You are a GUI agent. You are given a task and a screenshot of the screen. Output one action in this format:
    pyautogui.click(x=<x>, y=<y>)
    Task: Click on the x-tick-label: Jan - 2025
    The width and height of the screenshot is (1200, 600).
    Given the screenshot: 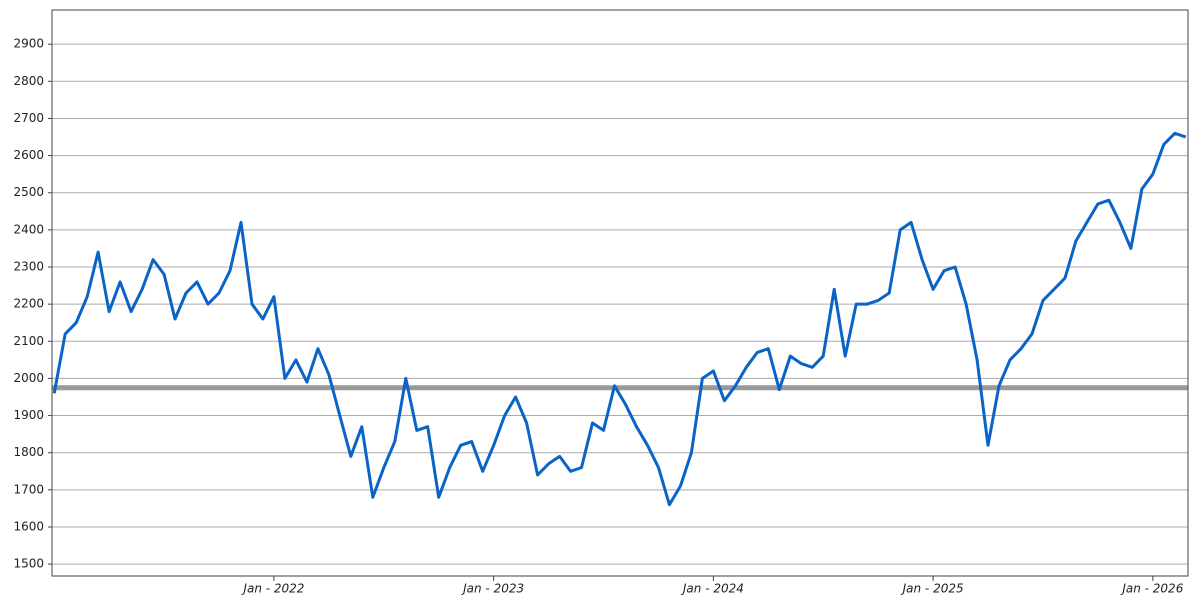 What is the action you would take?
    pyautogui.click(x=932, y=589)
    